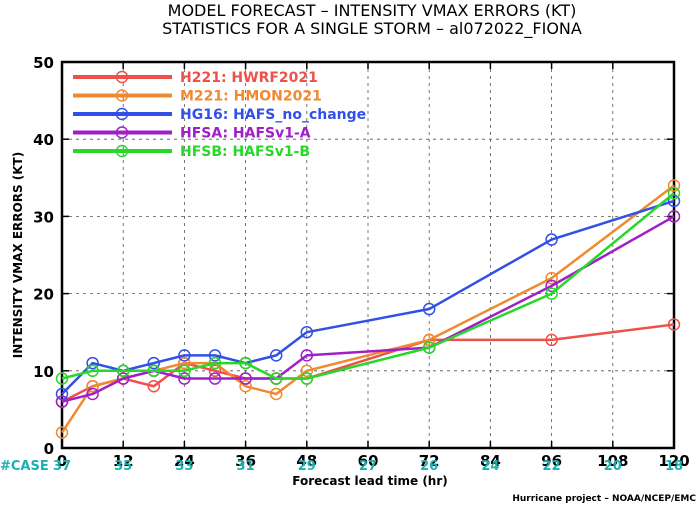  Describe the element at coordinates (604, 499) in the screenshot. I see `credit-text: Hurricane project – NOAA/NCEP/EMC` at that location.